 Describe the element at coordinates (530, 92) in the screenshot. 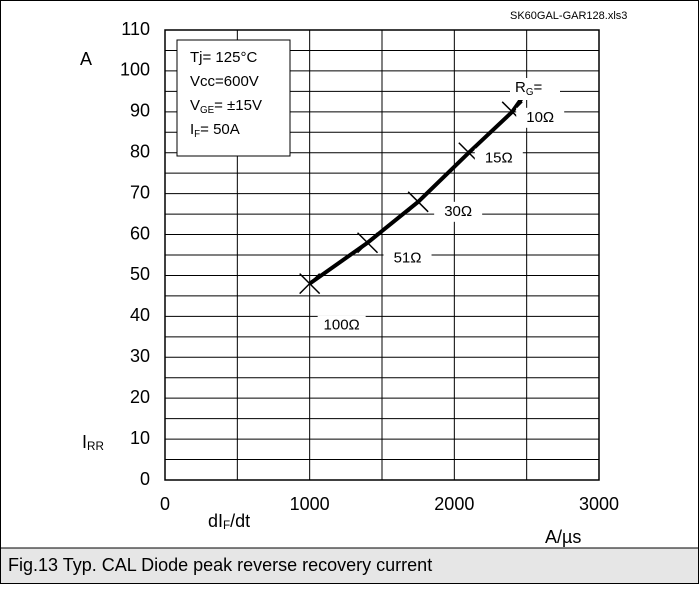

I see `series-title-sub: G` at that location.